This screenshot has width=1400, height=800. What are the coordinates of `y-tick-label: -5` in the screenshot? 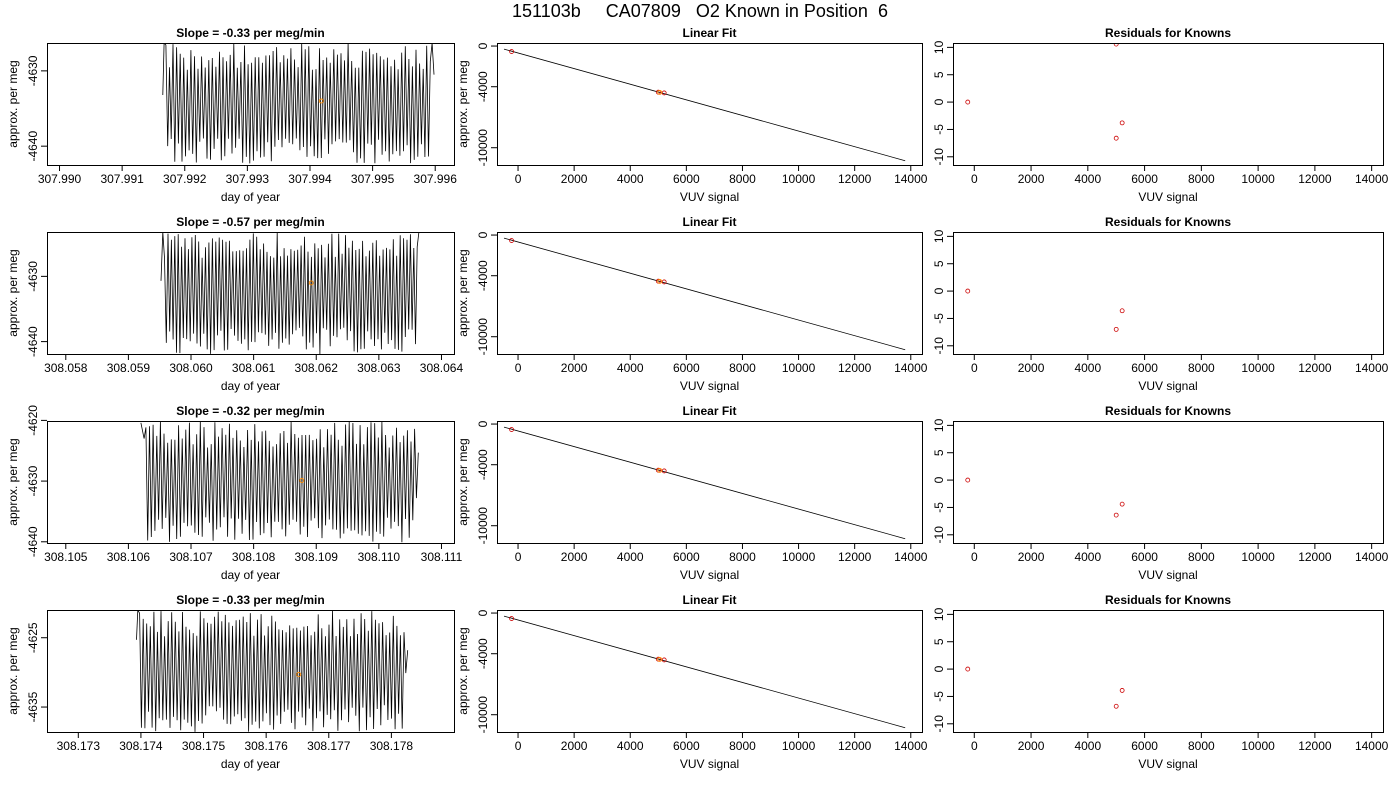 It's located at (939, 507).